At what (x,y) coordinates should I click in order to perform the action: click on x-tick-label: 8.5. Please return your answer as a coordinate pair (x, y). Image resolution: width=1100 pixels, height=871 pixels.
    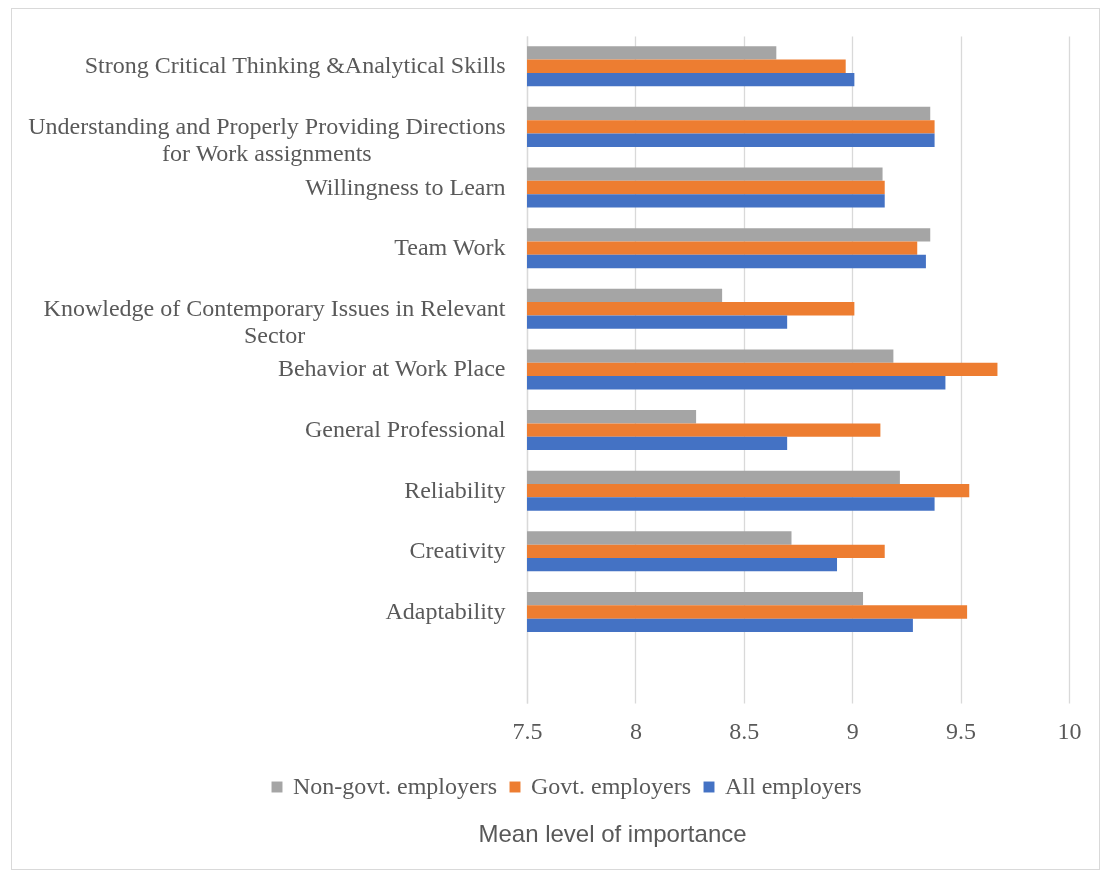
    Looking at the image, I should click on (744, 730).